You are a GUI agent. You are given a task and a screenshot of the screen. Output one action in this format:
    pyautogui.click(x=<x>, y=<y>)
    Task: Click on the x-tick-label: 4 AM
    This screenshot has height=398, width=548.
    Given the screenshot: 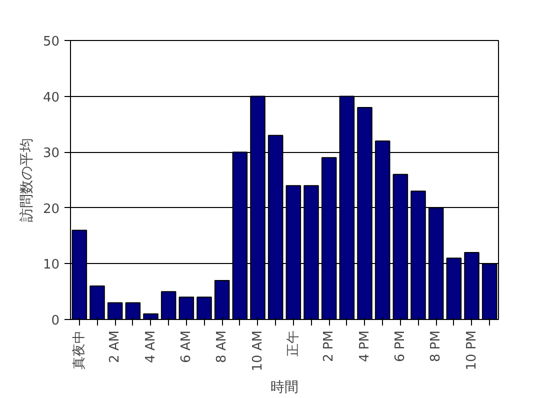 What is the action you would take?
    pyautogui.click(x=150, y=347)
    